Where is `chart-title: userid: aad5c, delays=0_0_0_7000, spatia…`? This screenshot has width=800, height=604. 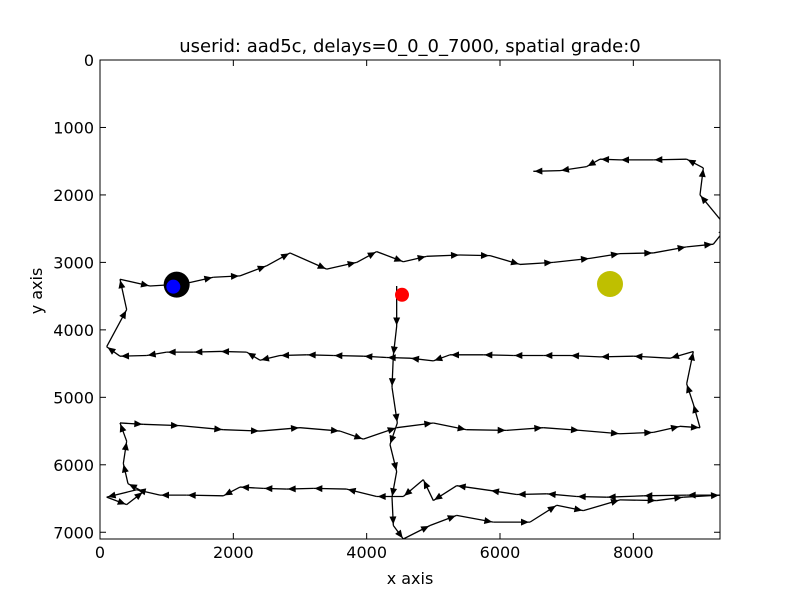 chart-title: userid: aad5c, delays=0_0_0_7000, spatia… is located at coordinates (410, 46).